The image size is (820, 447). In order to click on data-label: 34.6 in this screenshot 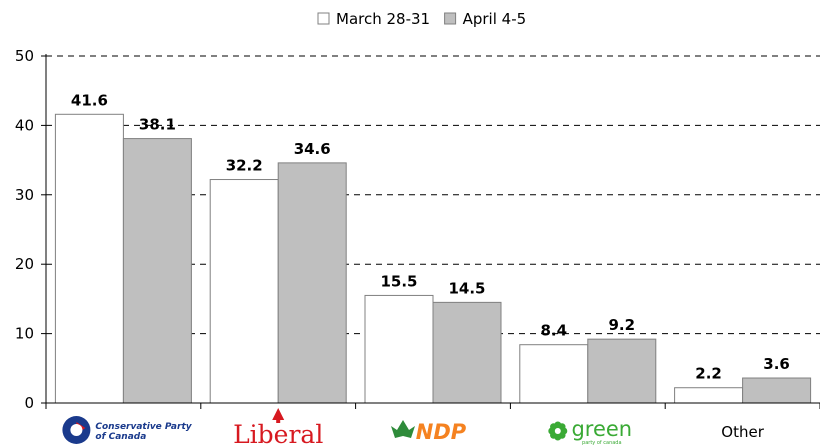, I will do `click(312, 149)`.